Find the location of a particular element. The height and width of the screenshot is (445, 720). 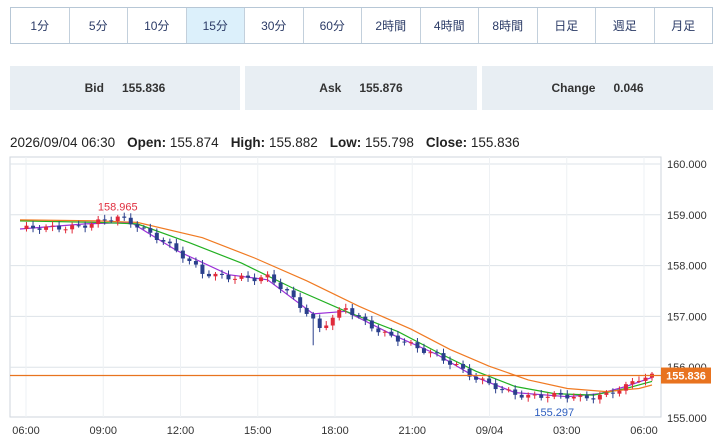

tab-8hour: 8時間 is located at coordinates (508, 25).